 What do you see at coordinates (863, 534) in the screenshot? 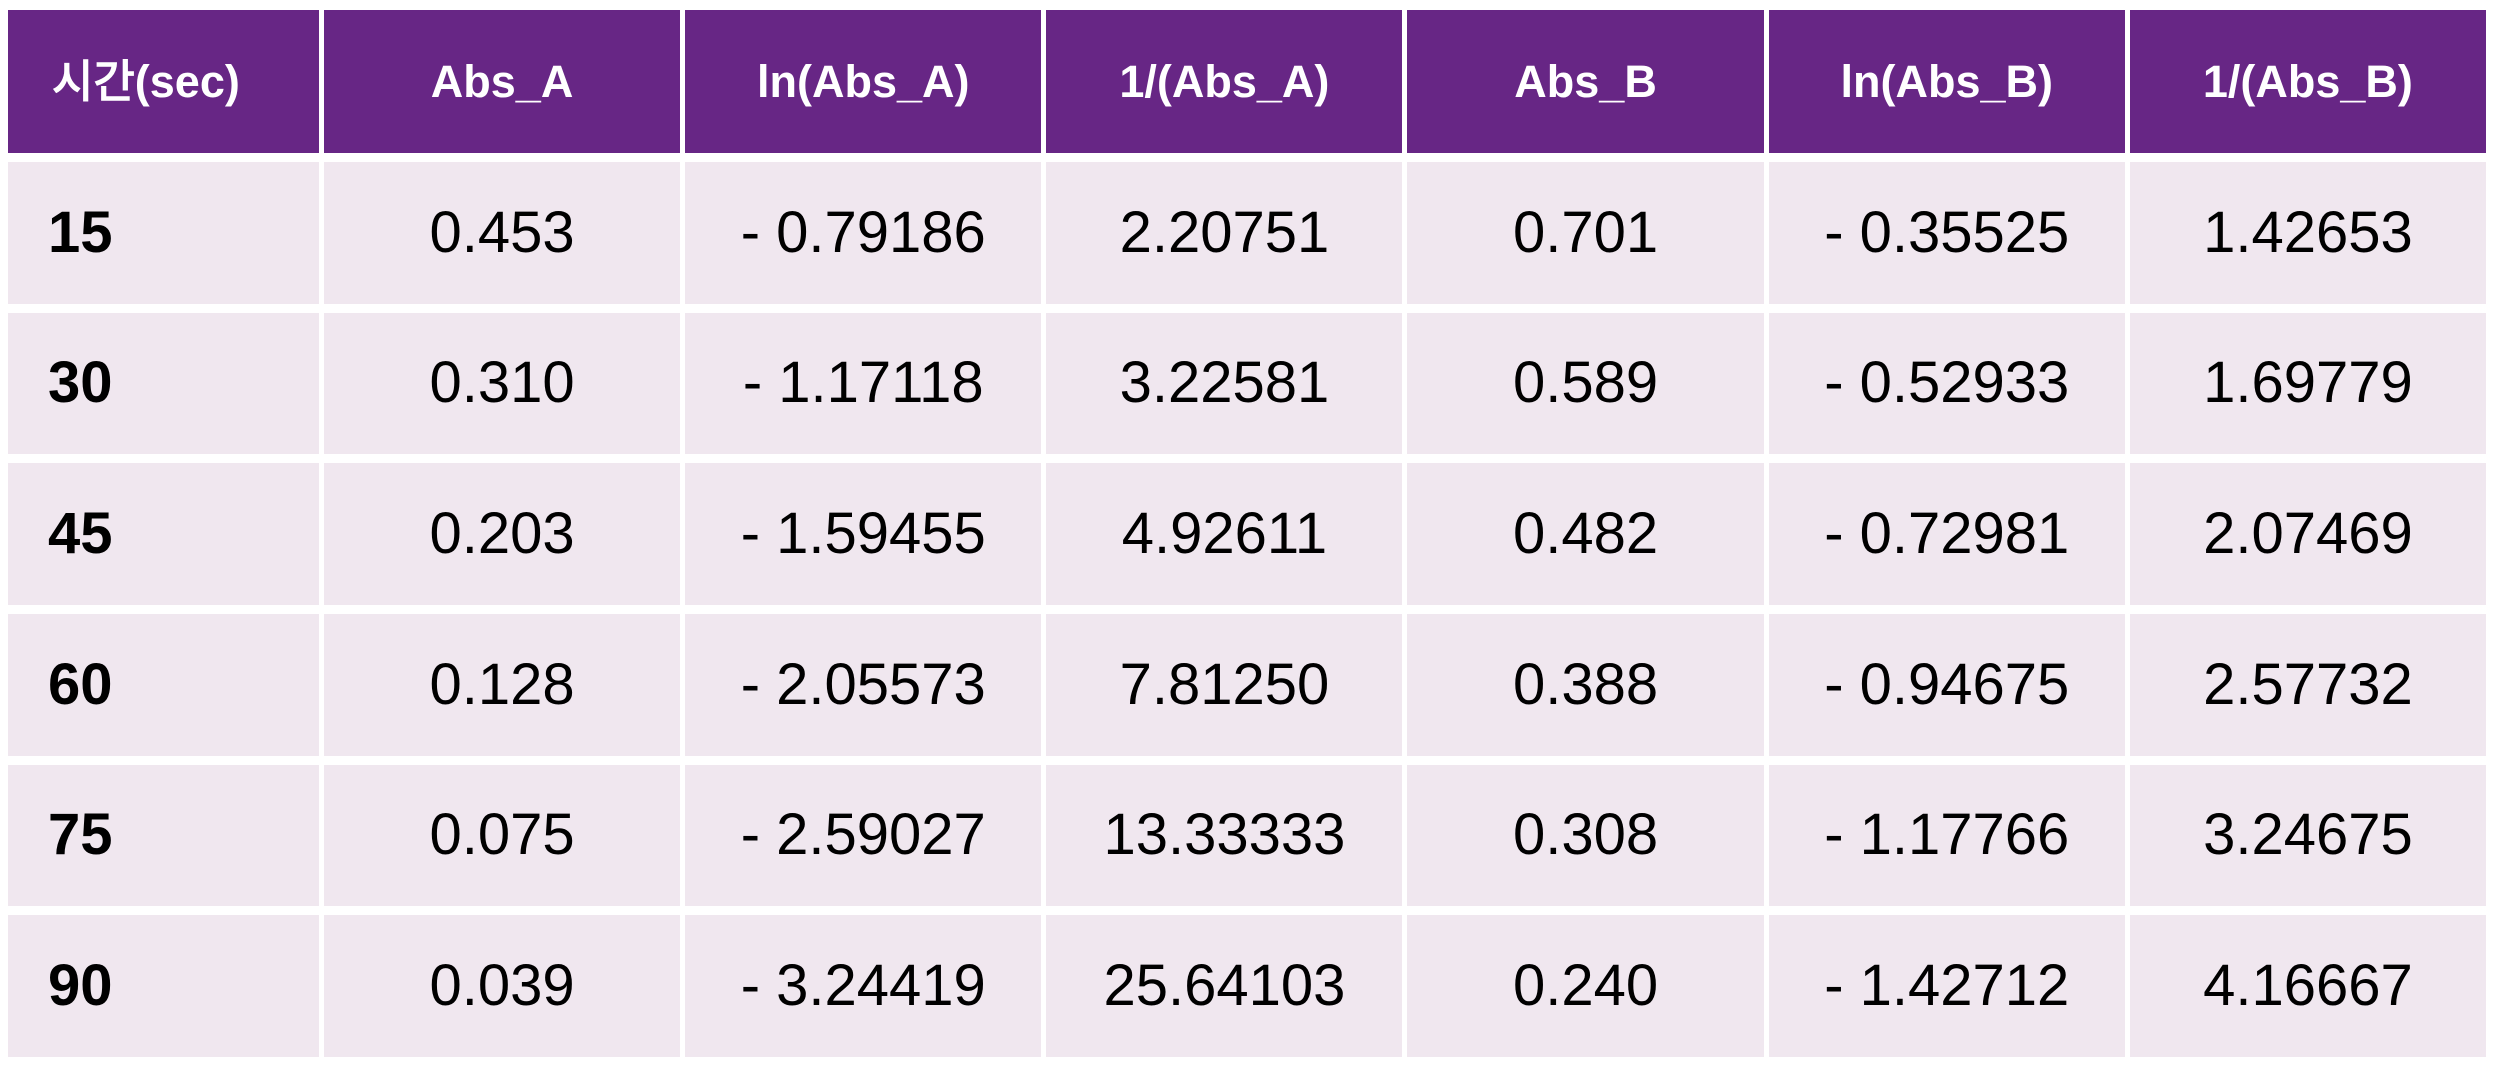
I see `table-cell: - 1.59455` at bounding box center [863, 534].